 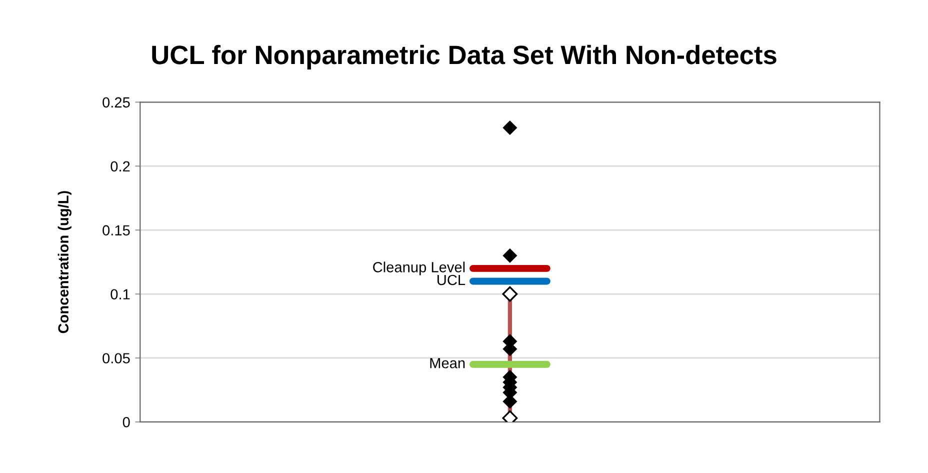 I want to click on y-tick-label: 0.2, so click(x=120, y=166).